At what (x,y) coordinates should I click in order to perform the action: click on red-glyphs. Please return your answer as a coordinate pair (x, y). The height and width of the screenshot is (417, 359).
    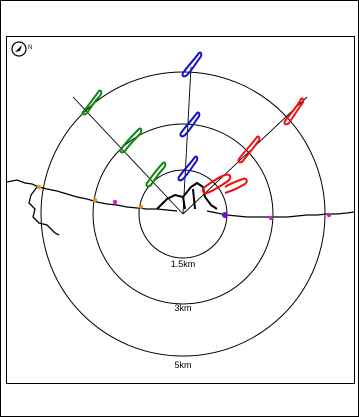
    Looking at the image, I should click on (253, 146).